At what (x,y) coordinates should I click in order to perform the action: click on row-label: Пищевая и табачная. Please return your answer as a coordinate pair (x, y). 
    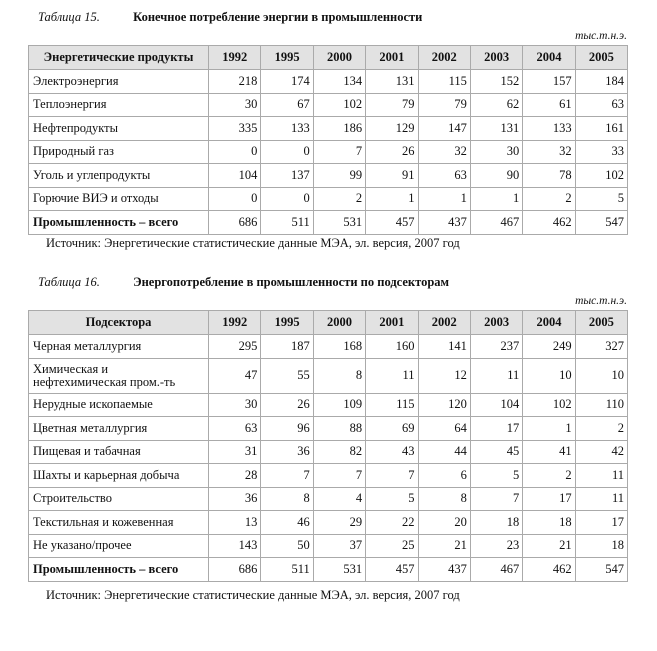
    Looking at the image, I should click on (118, 451).